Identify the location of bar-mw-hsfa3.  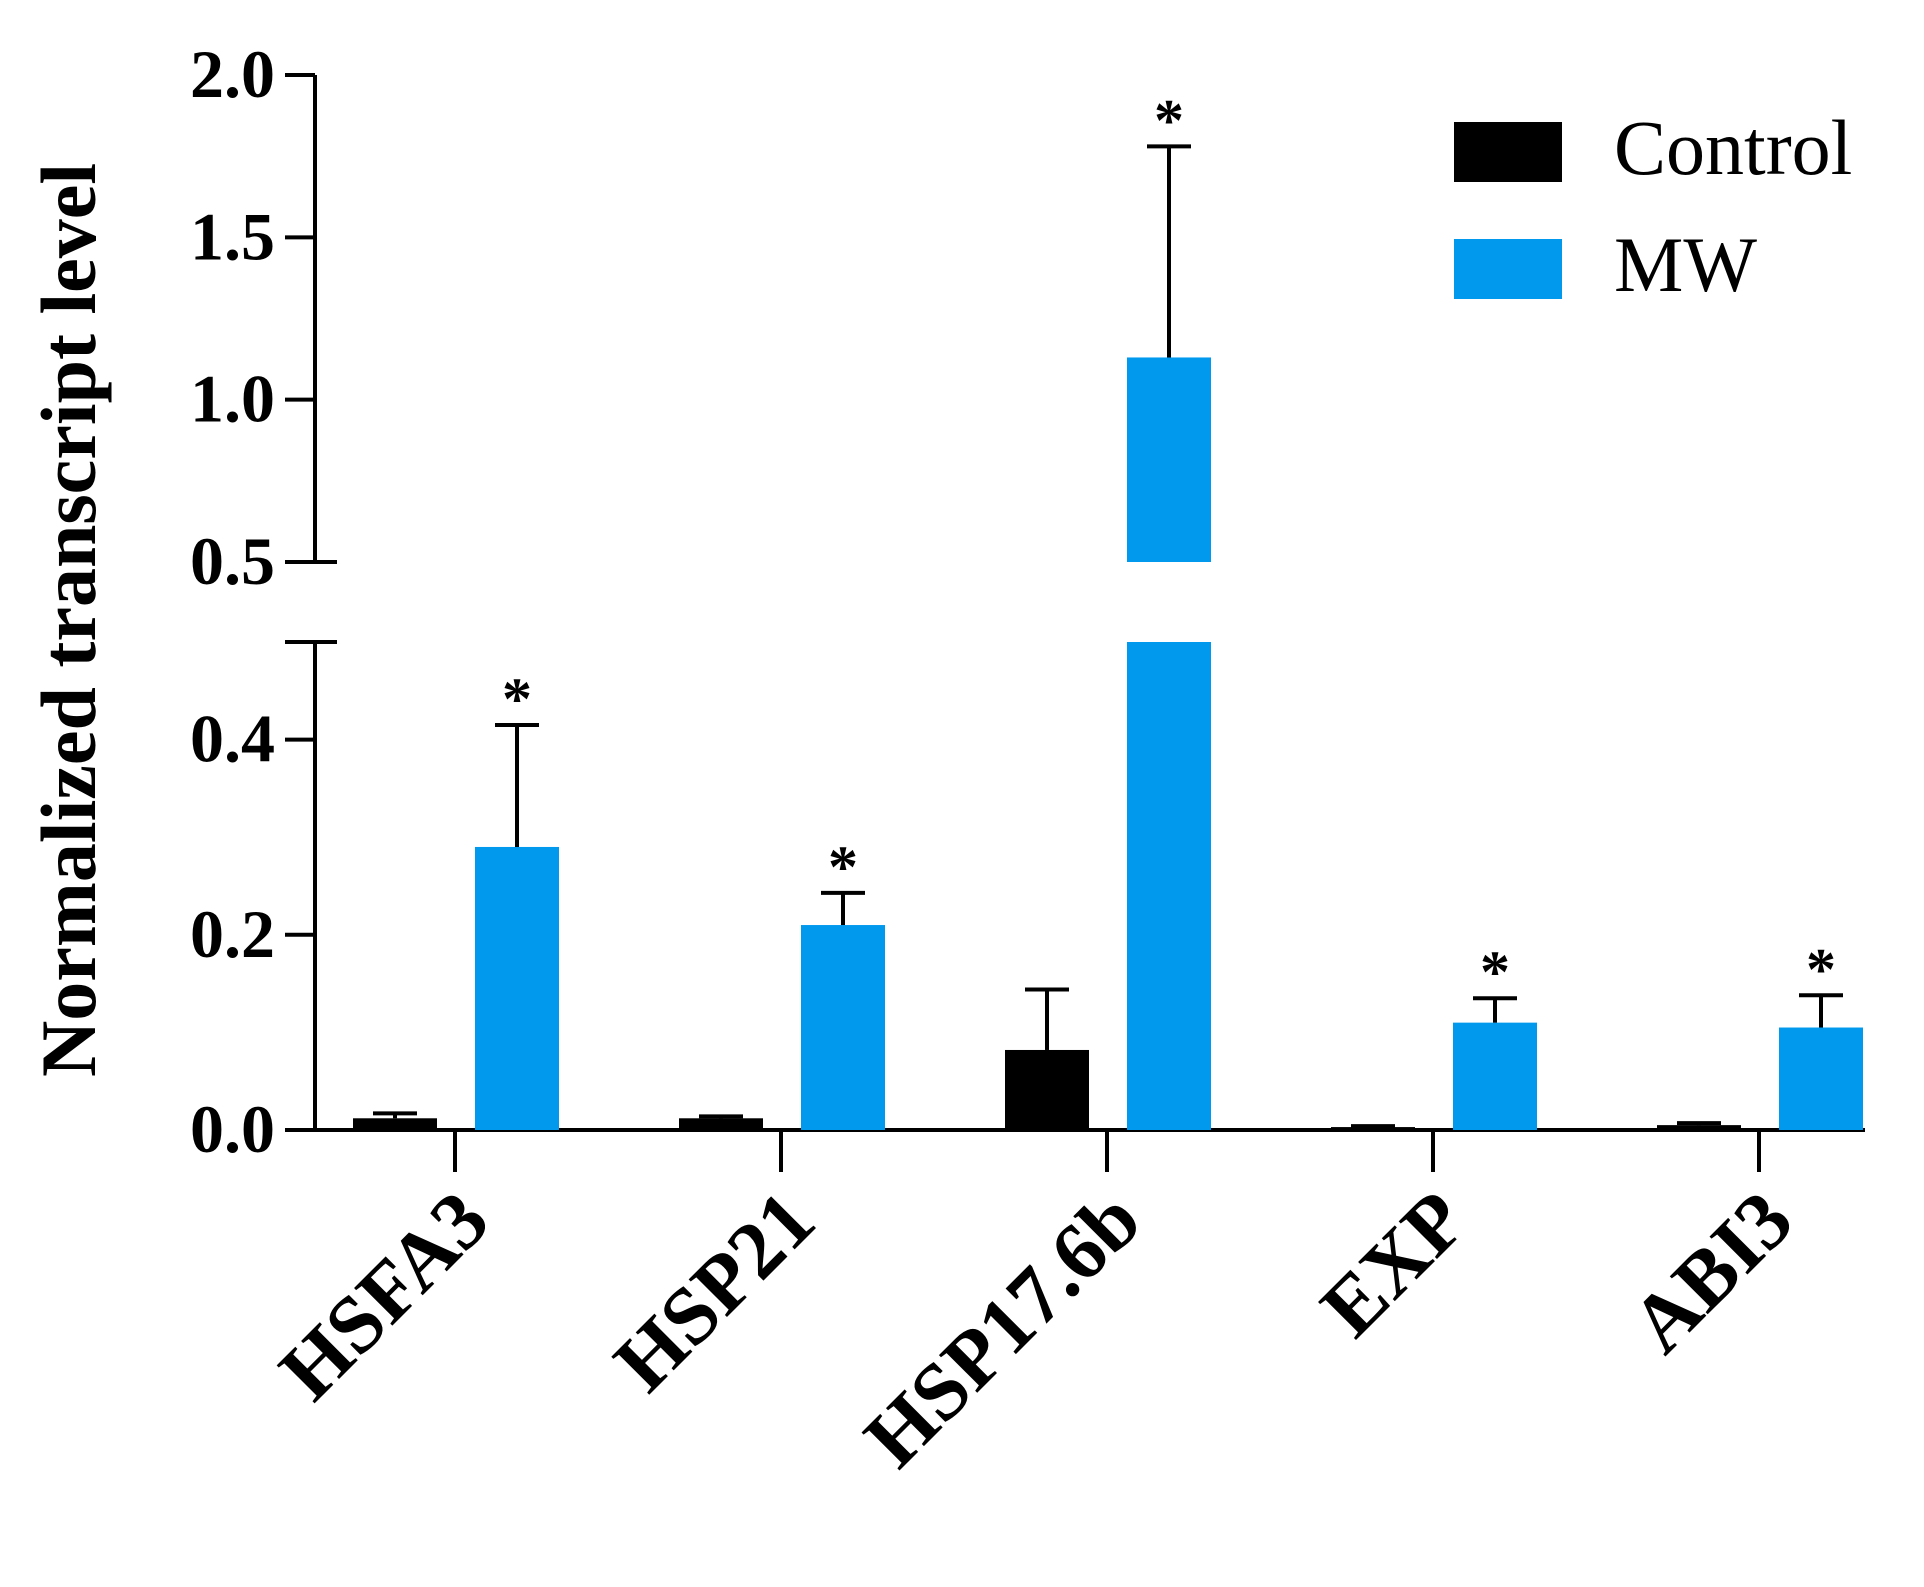
(517, 988).